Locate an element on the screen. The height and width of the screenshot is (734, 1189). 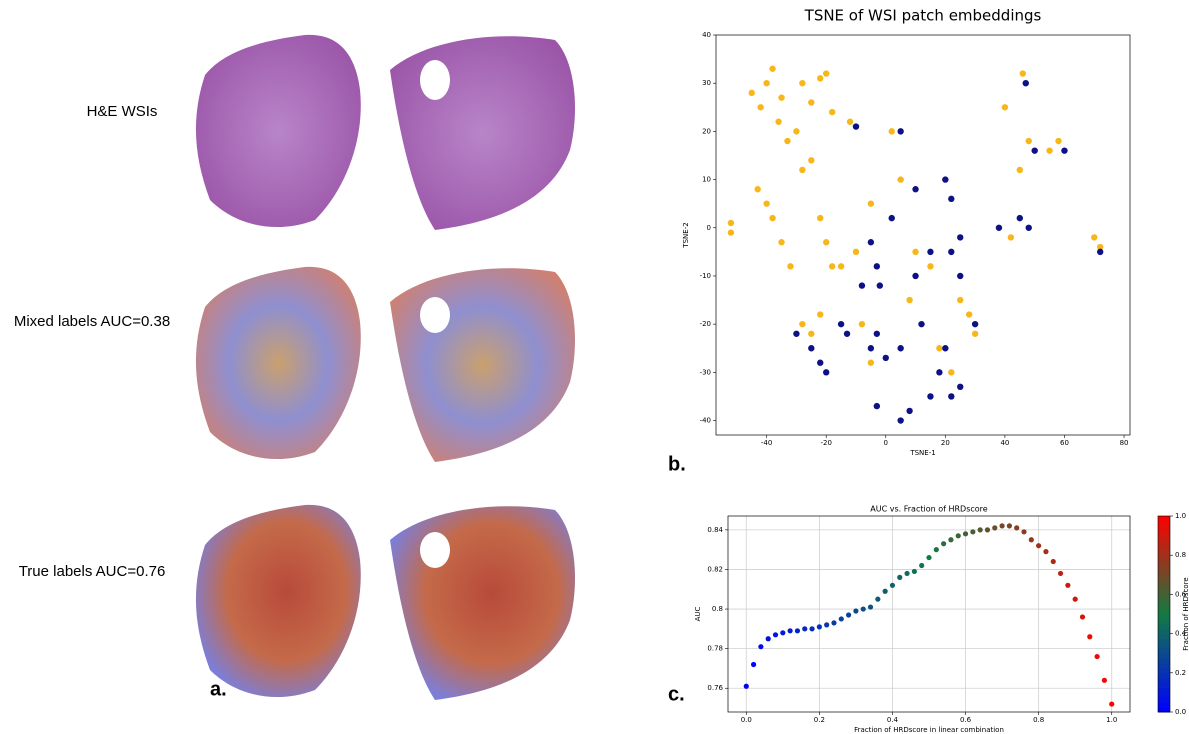
x-tick-label: 80 is located at coordinates (1124, 443).